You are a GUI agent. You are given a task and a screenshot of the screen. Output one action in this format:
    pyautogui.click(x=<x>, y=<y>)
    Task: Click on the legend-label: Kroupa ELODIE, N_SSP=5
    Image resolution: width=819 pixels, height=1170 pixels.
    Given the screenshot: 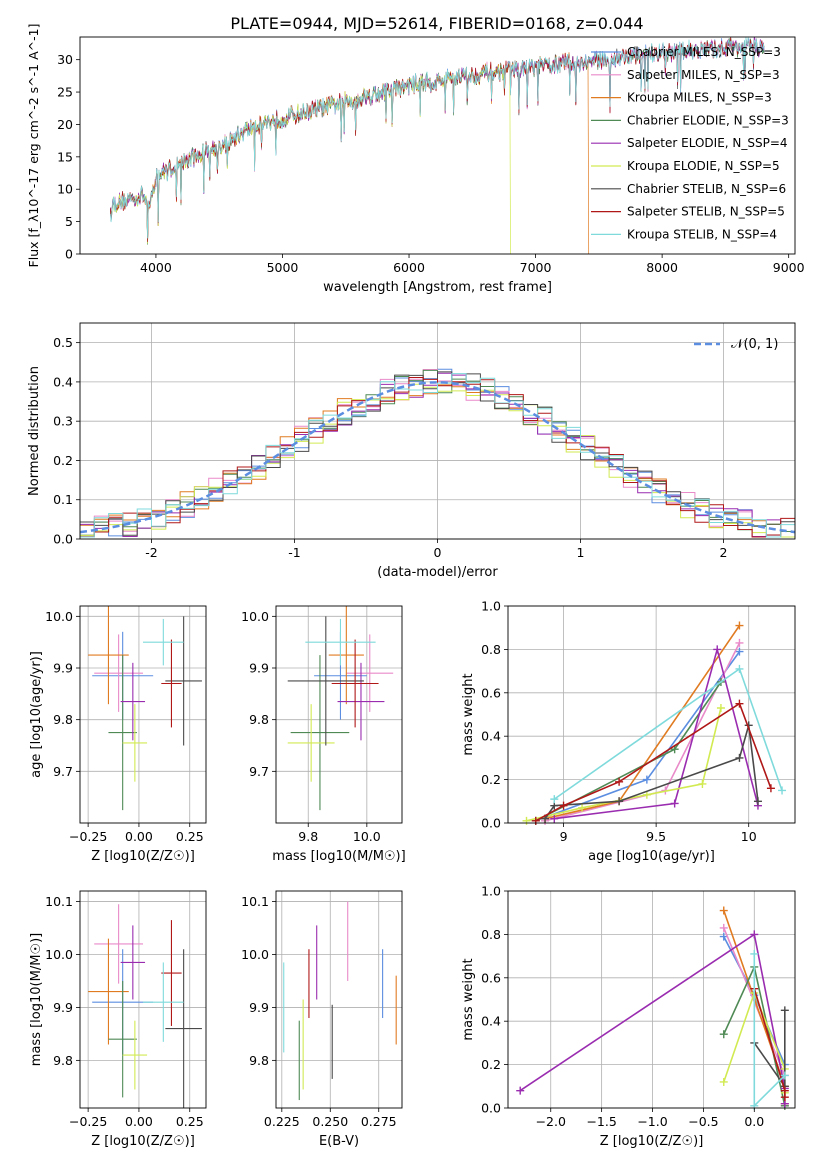 What is the action you would take?
    pyautogui.click(x=703, y=166)
    